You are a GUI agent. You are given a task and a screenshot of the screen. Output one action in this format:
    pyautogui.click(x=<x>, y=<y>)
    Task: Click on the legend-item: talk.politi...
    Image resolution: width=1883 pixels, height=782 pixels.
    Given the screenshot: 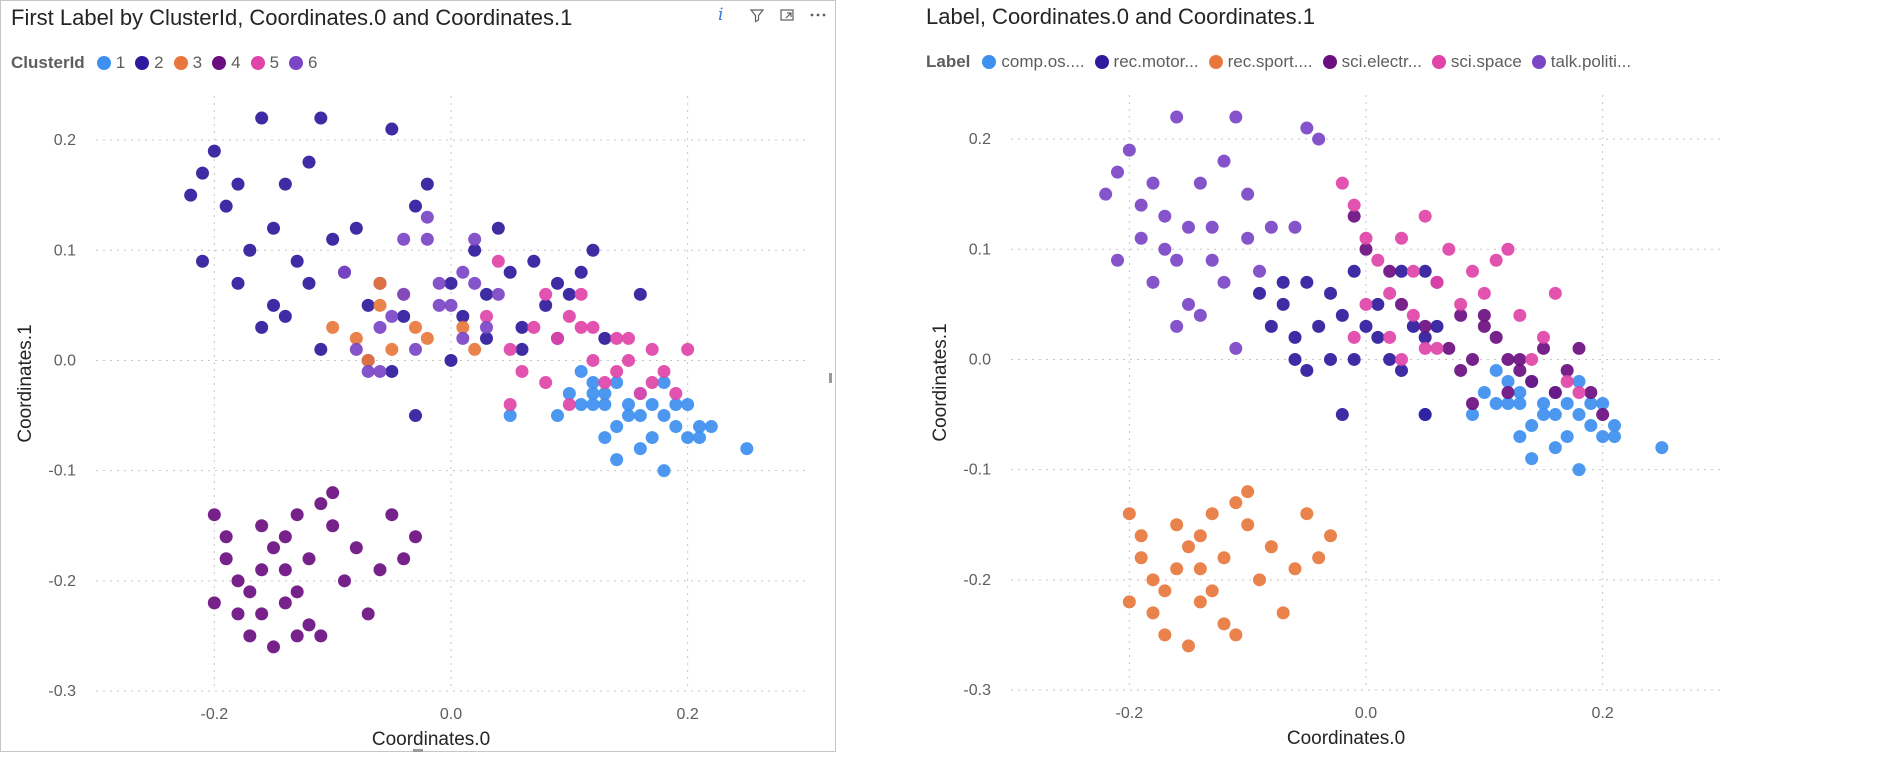 What is the action you would take?
    pyautogui.click(x=1581, y=62)
    